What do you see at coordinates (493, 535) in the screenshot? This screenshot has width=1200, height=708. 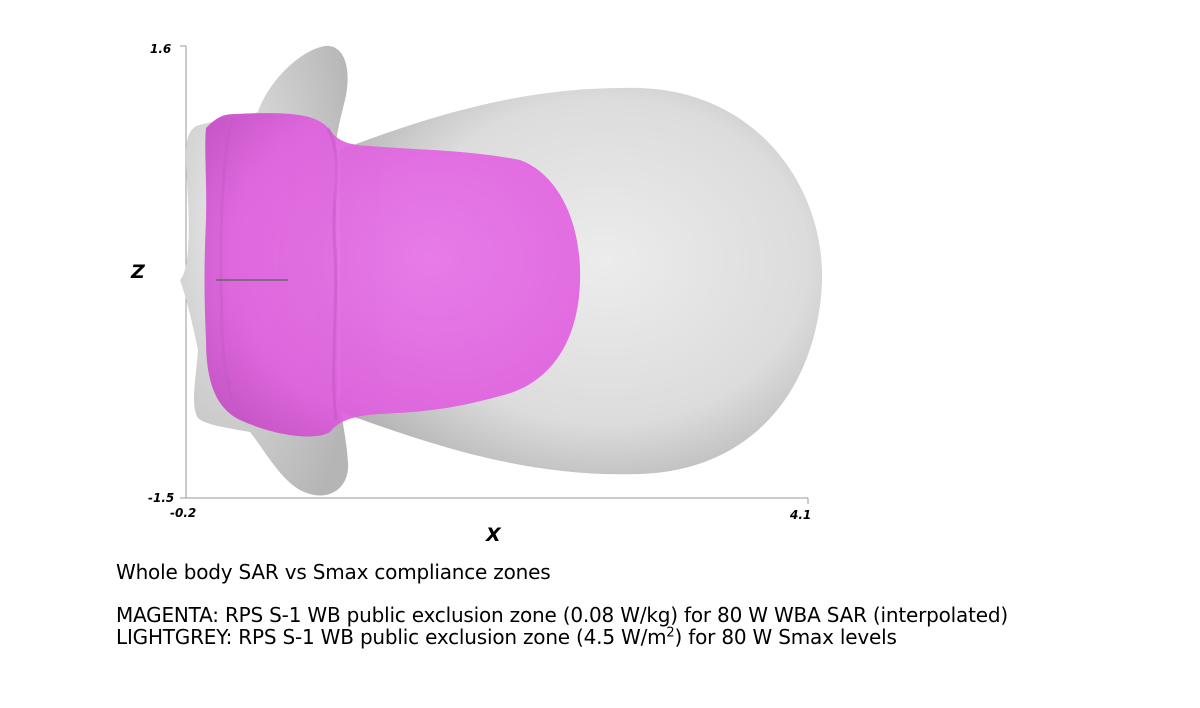 I see `x-axis-label: X` at bounding box center [493, 535].